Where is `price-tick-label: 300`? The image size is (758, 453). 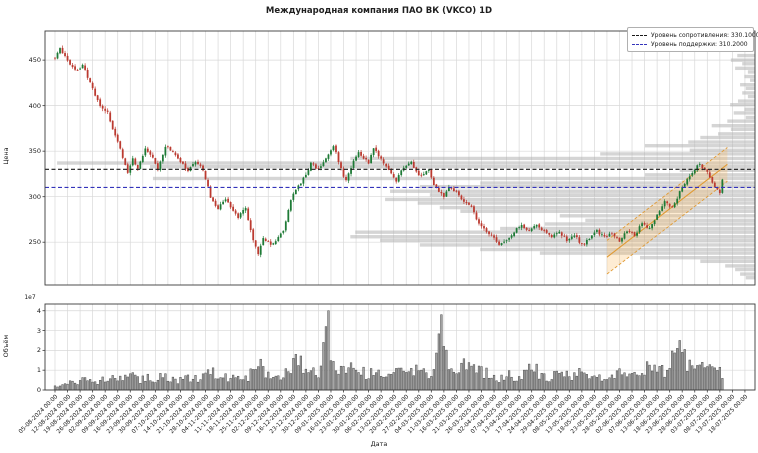
price-tick-label: 300 is located at coordinates (34, 196).